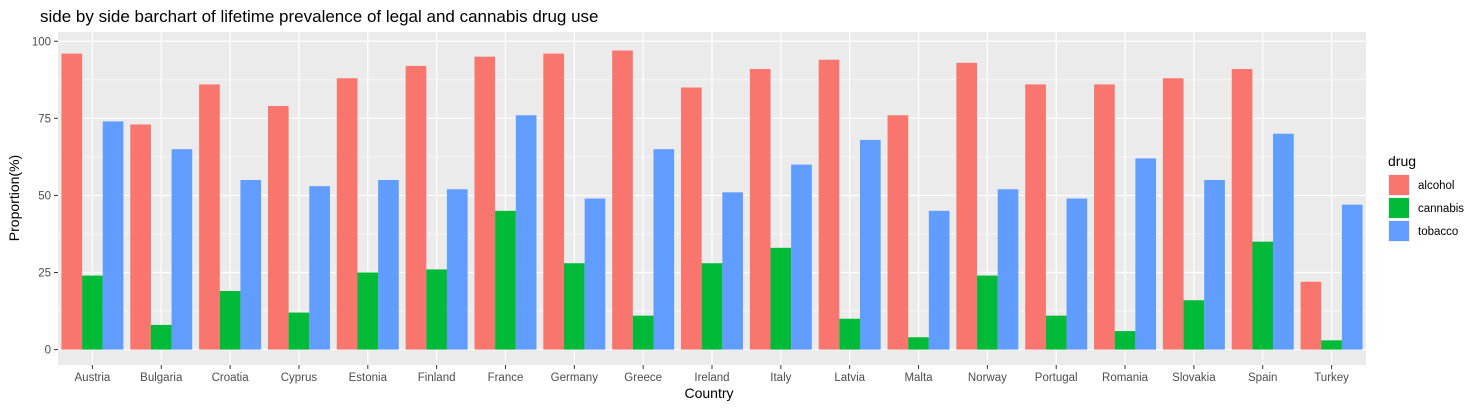 Image resolution: width=1483 pixels, height=408 pixels. What do you see at coordinates (526, 232) in the screenshot?
I see `bar-tobacco-france` at bounding box center [526, 232].